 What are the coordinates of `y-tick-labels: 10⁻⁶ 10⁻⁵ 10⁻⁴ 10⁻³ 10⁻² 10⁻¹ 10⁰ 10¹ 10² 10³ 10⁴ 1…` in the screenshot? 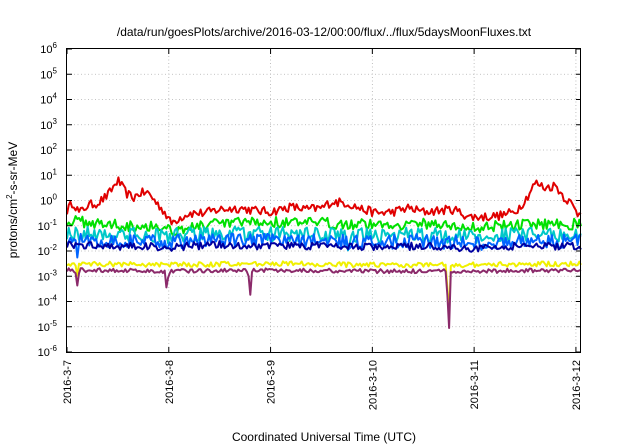 It's located at (48, 200).